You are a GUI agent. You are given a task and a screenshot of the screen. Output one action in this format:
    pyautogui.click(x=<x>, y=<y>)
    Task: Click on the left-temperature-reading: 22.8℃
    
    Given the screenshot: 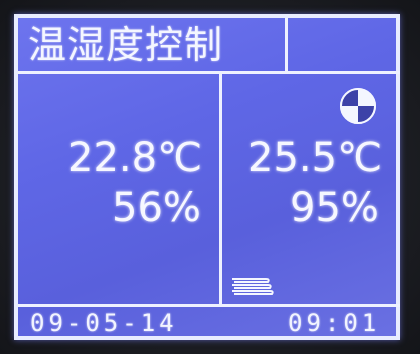 What is the action you would take?
    pyautogui.click(x=135, y=158)
    